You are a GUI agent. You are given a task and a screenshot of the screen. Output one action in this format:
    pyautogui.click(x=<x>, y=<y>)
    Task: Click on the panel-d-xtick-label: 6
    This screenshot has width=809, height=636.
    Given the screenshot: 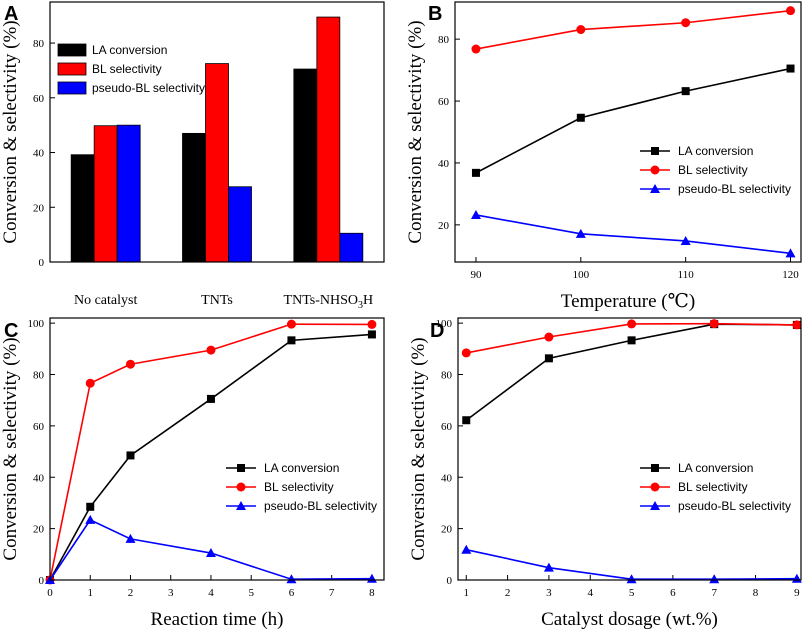 What is the action you would take?
    pyautogui.click(x=673, y=593)
    